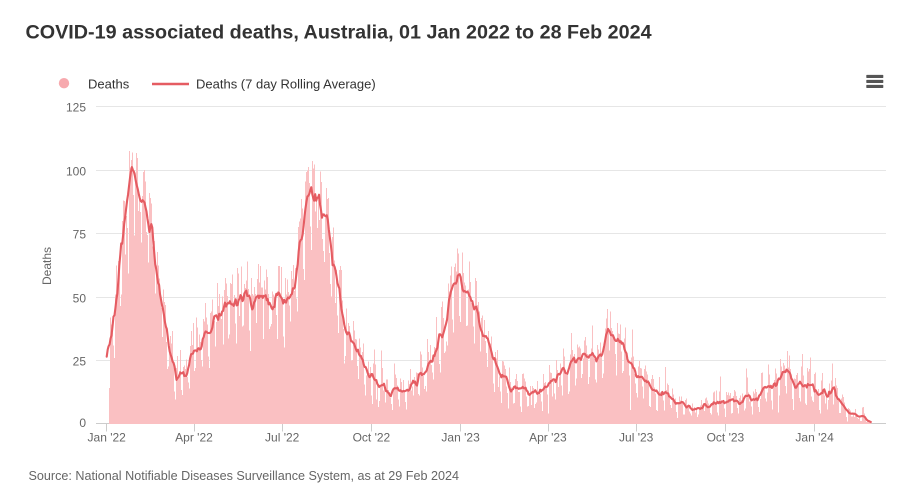 The height and width of the screenshot is (495, 915). What do you see at coordinates (194, 438) in the screenshot?
I see `svg-text: Apr '22` at bounding box center [194, 438].